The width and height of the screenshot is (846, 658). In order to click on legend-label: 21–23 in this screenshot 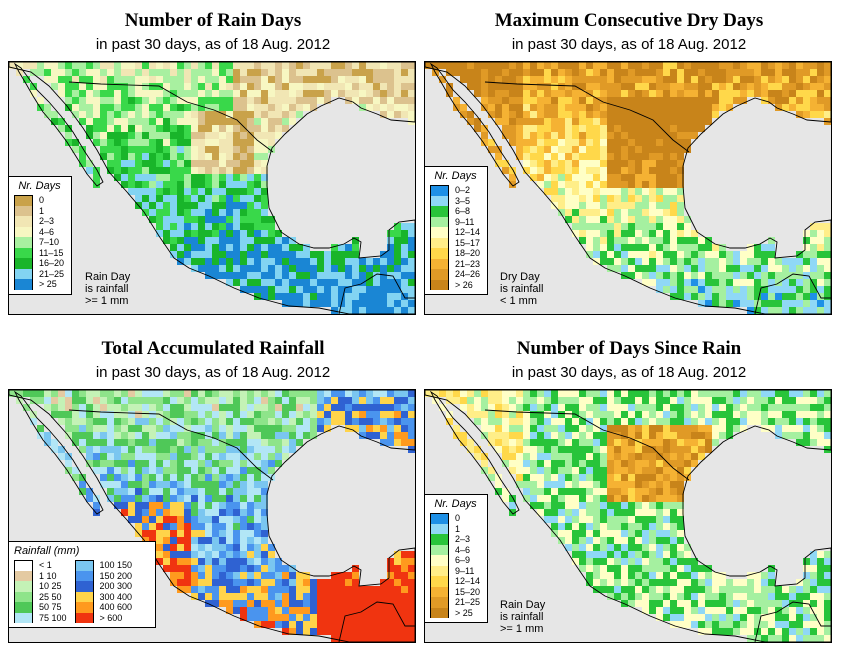, I will do `click(468, 263)`.